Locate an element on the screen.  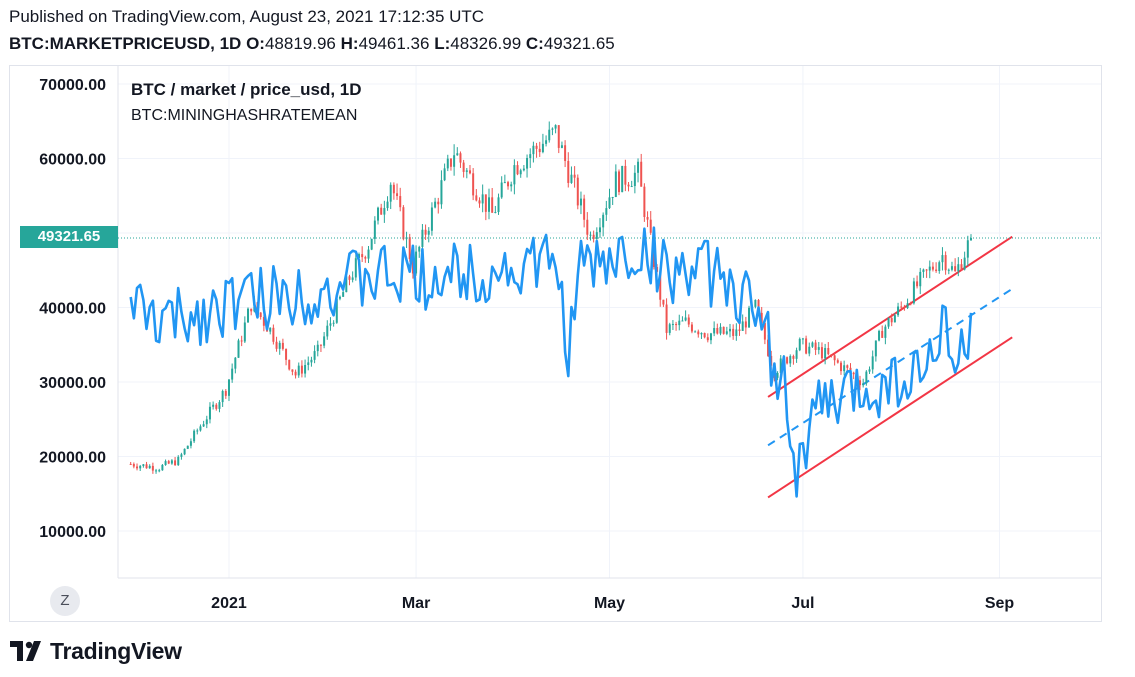
low-label: L: is located at coordinates (442, 43).